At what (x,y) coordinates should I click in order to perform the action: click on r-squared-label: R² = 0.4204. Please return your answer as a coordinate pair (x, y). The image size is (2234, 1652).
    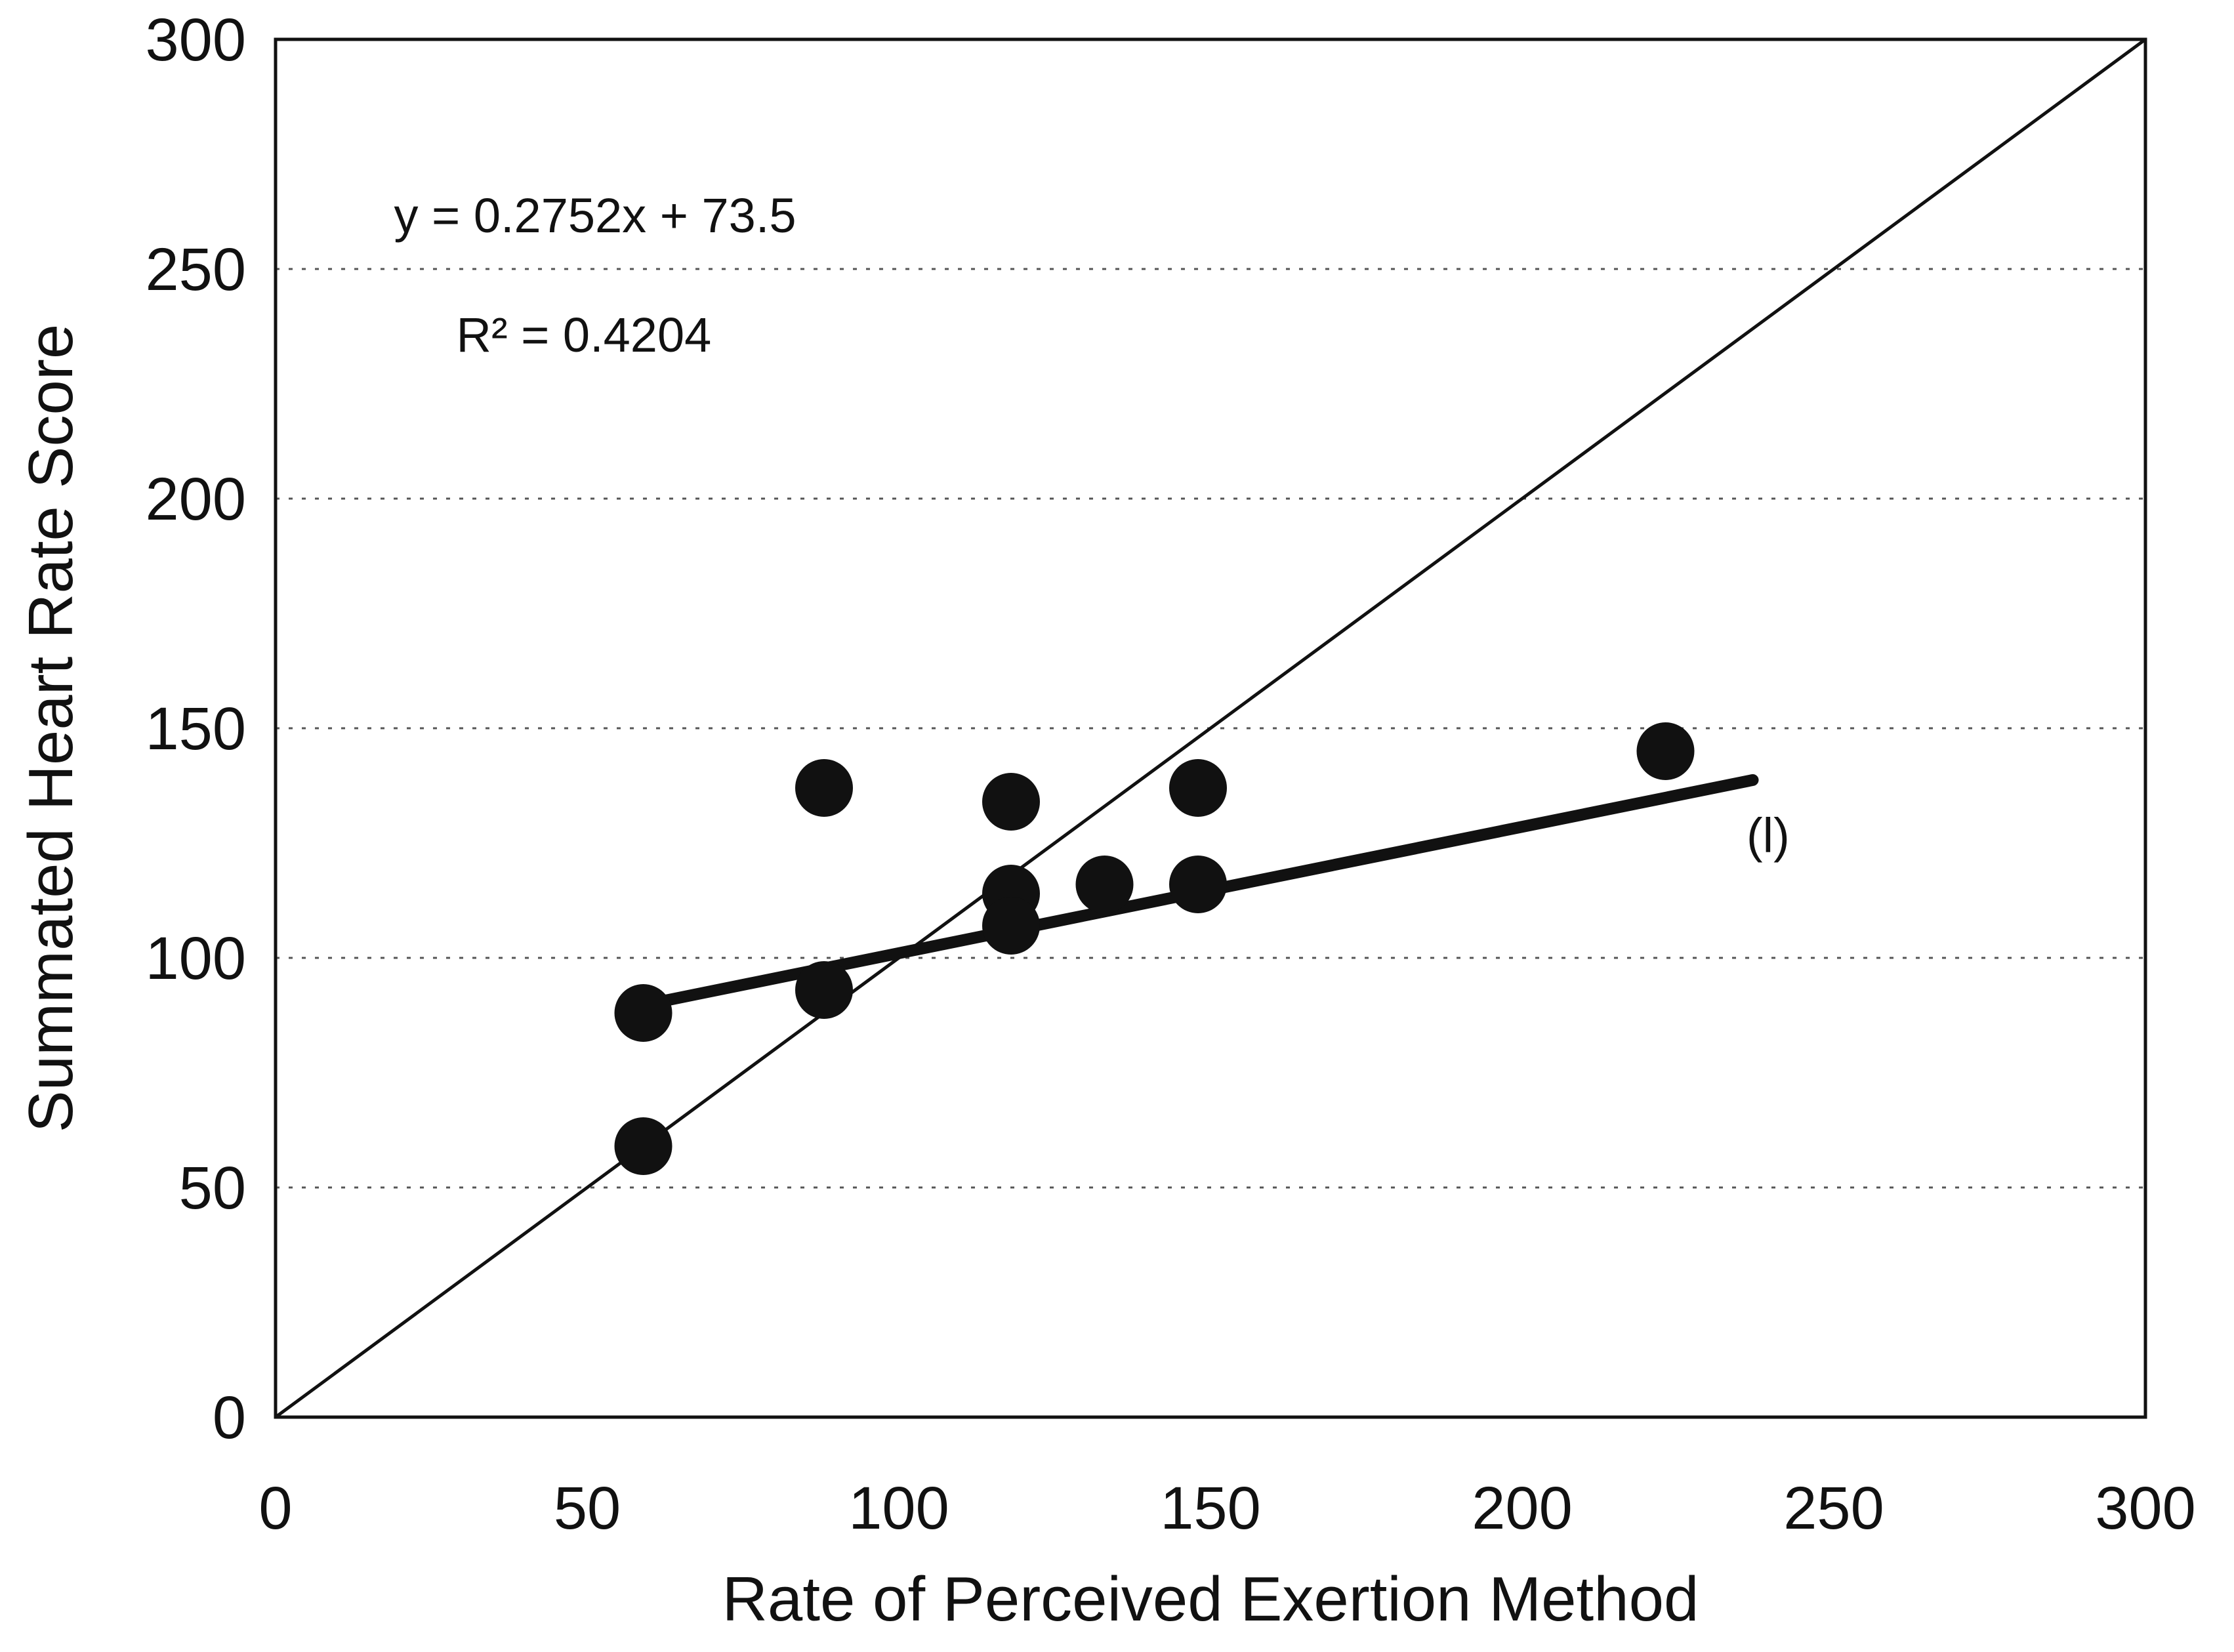
    Looking at the image, I should click on (584, 335).